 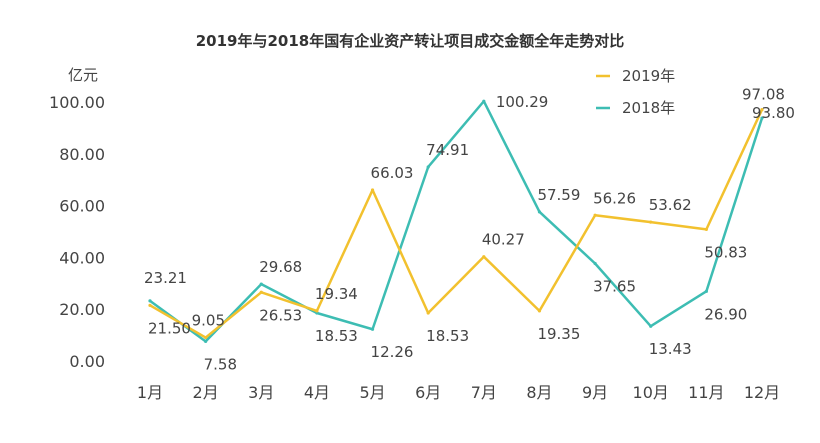 I want to click on data-label: 57.59, so click(x=558, y=195).